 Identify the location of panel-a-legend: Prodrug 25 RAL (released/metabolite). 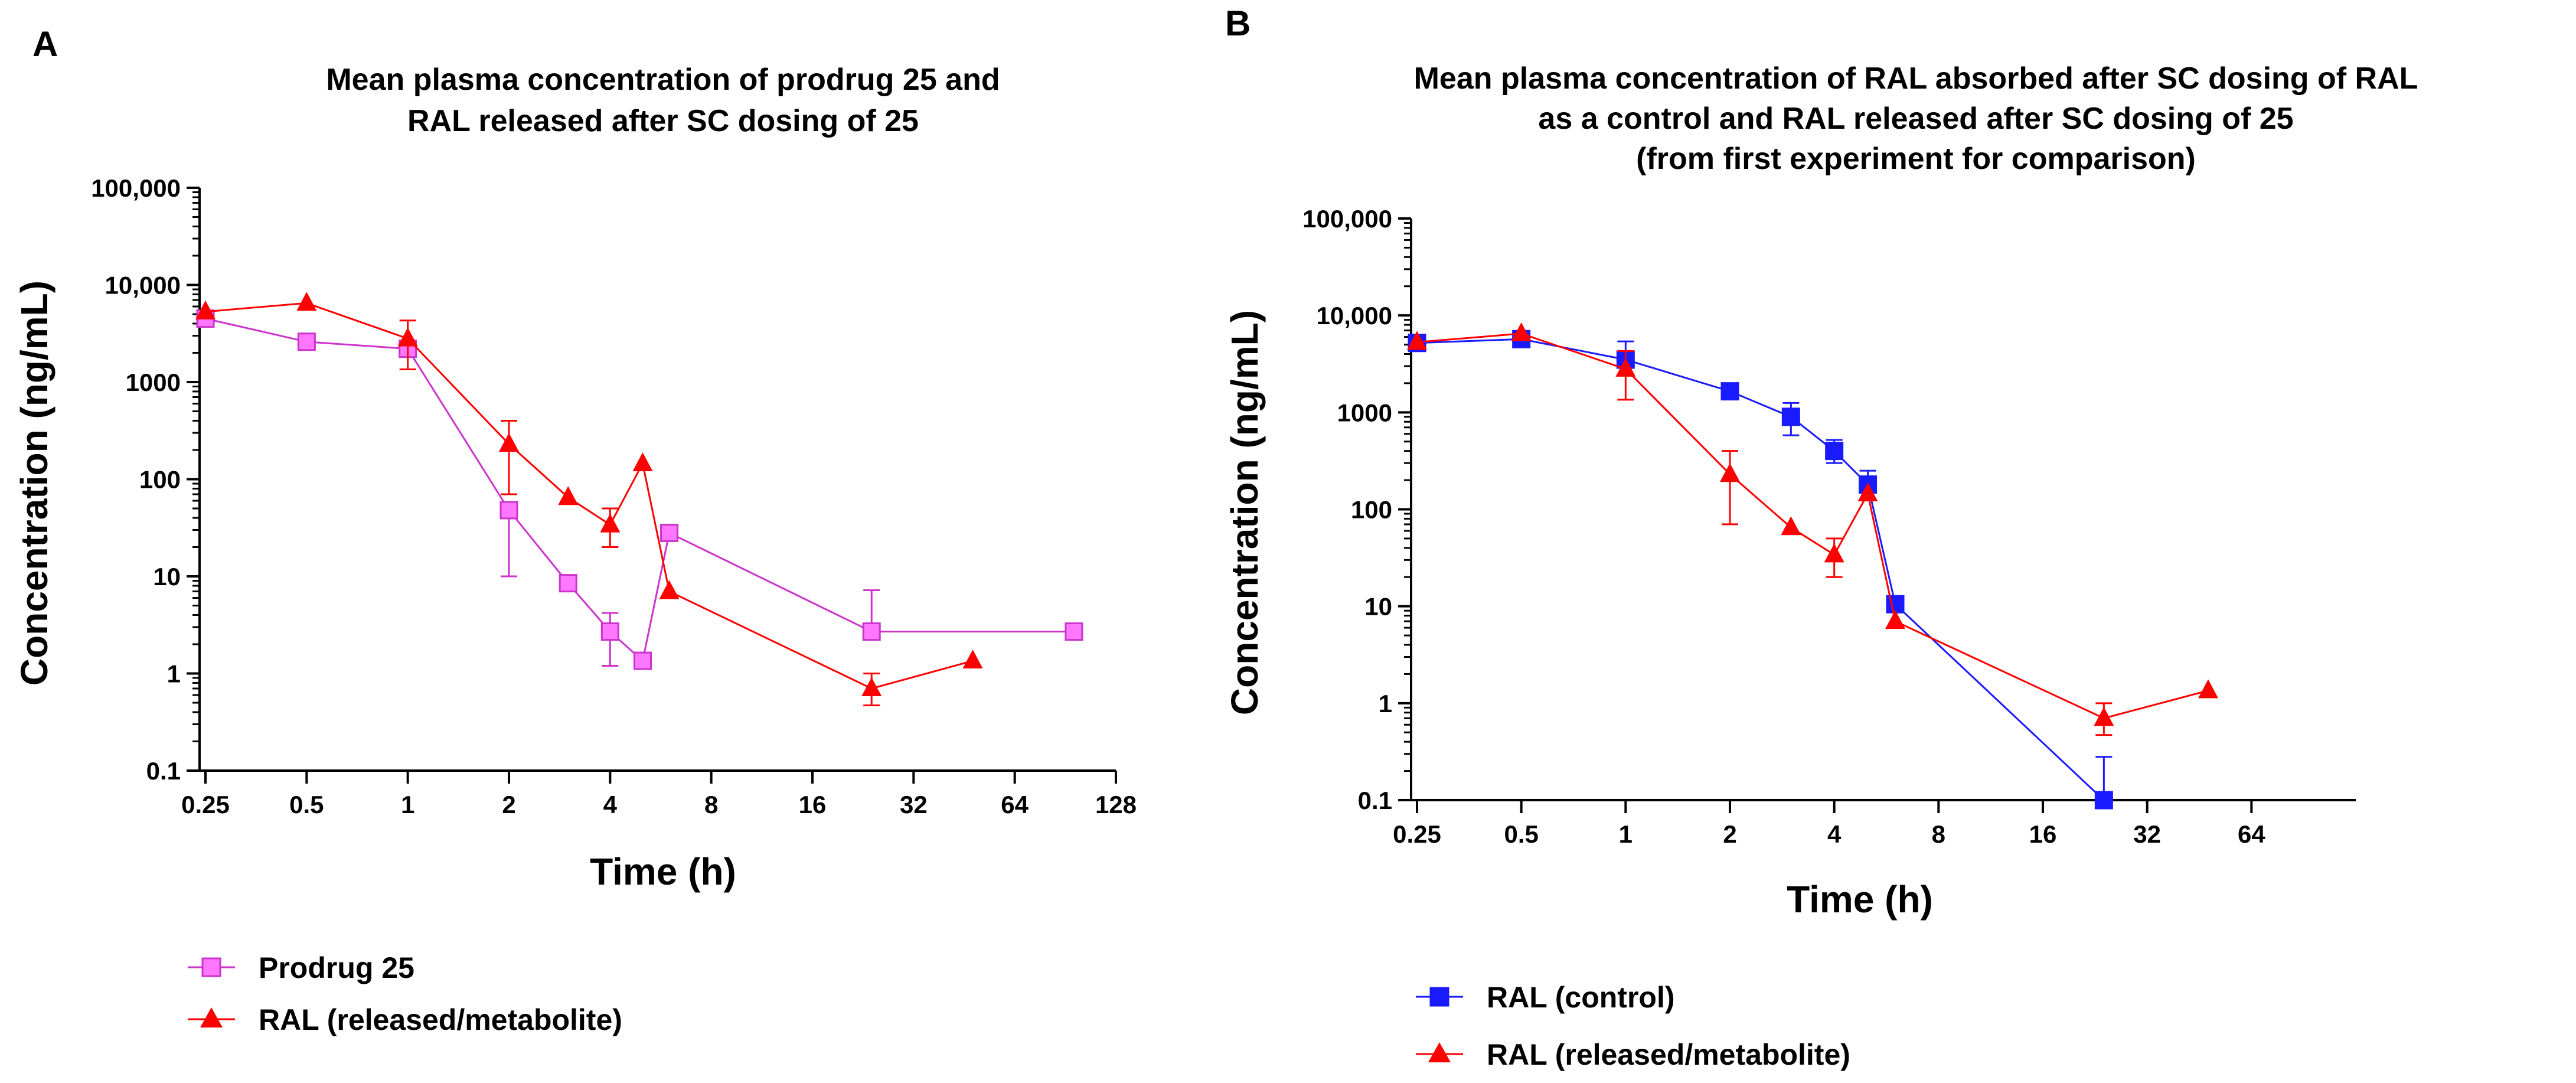
(405, 993).